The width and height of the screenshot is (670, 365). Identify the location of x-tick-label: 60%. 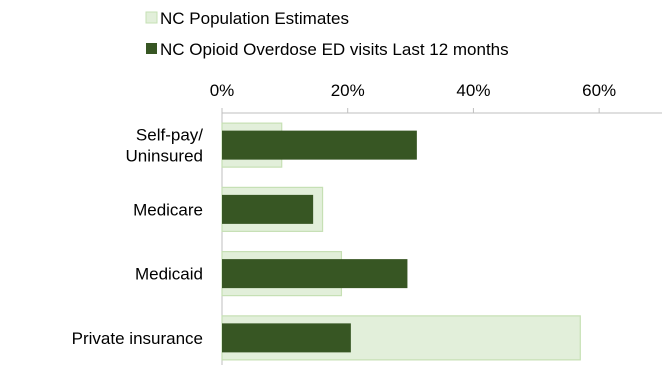
(599, 90).